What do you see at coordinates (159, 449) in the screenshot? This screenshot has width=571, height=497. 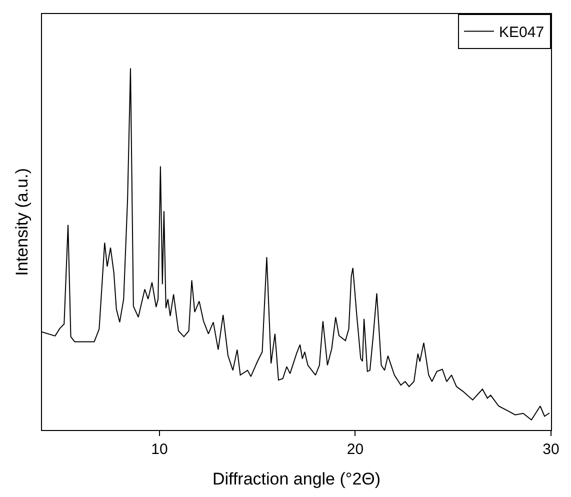 I see `x-tick-label: 10` at bounding box center [159, 449].